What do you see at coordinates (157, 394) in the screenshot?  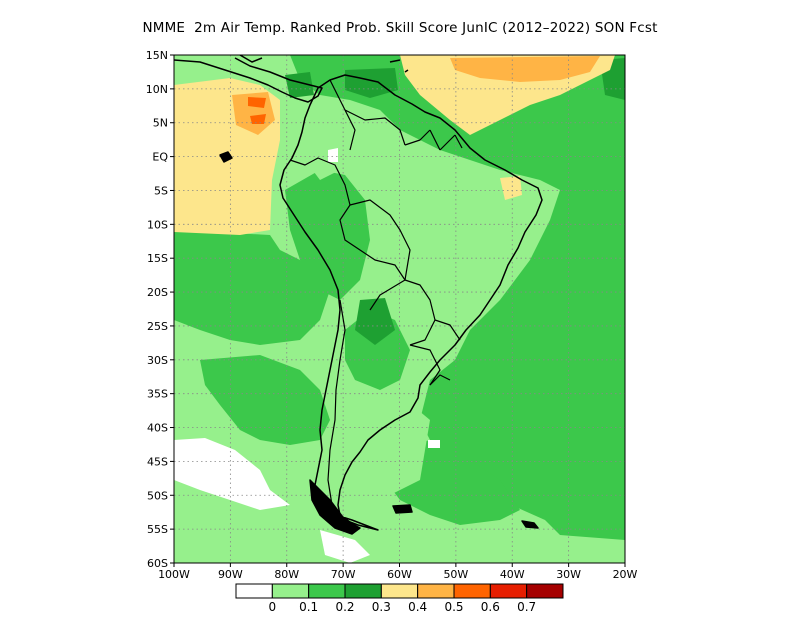 I see `lat-tick-label: 35S` at bounding box center [157, 394].